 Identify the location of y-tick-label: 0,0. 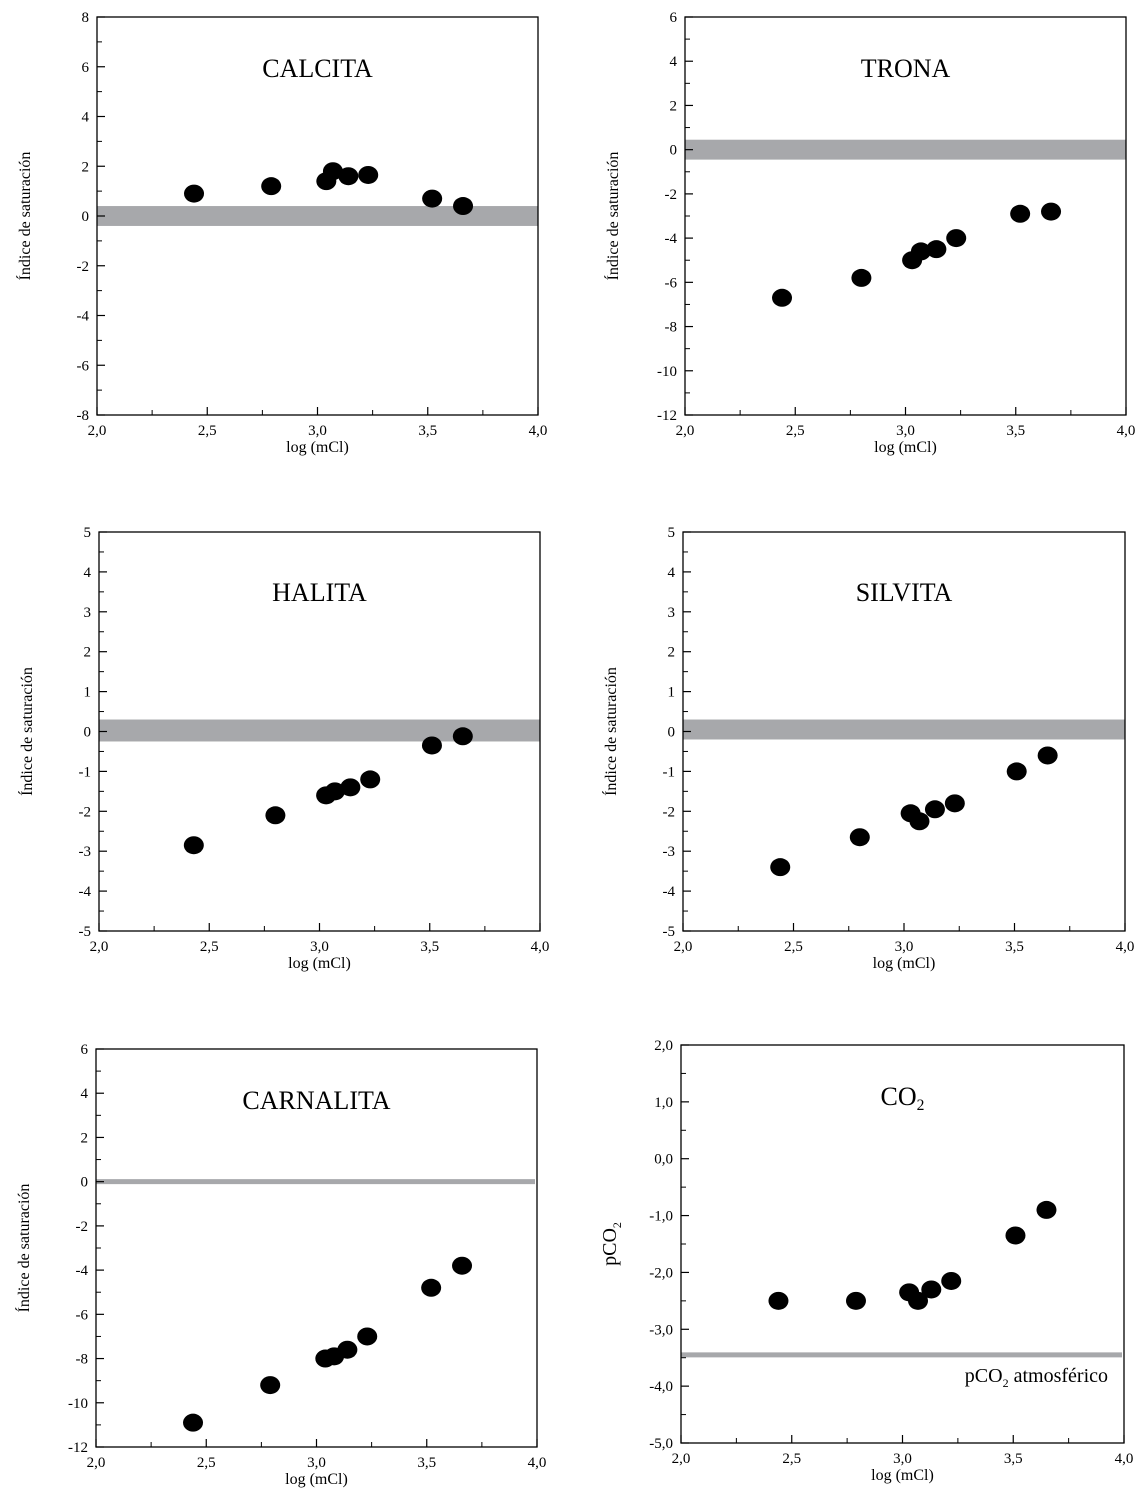
(663, 1160).